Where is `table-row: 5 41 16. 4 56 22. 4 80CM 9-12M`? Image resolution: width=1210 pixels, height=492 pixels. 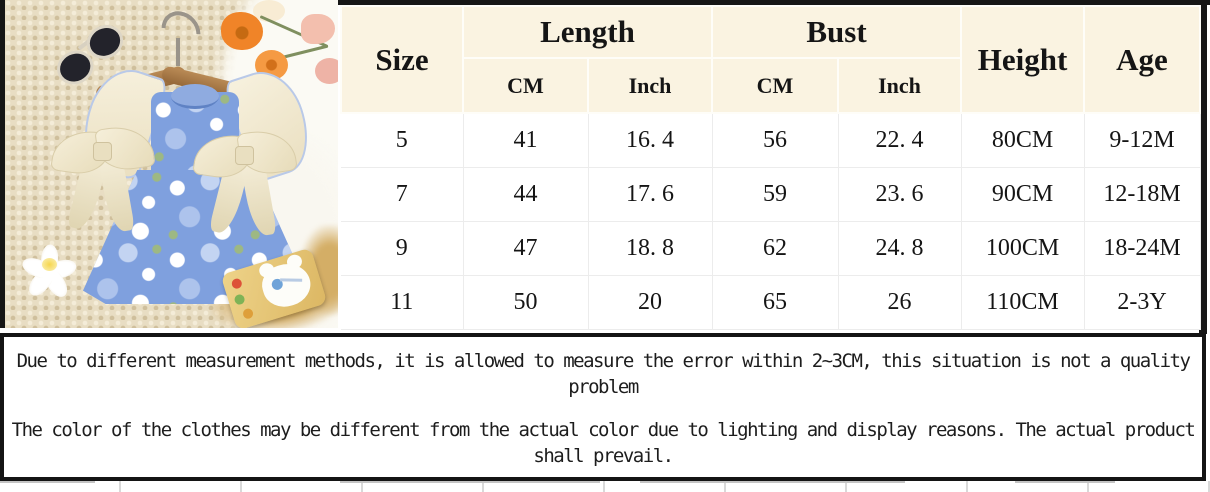
table-row: 5 41 16. 4 56 22. 4 80CM 9-12M is located at coordinates (771, 140).